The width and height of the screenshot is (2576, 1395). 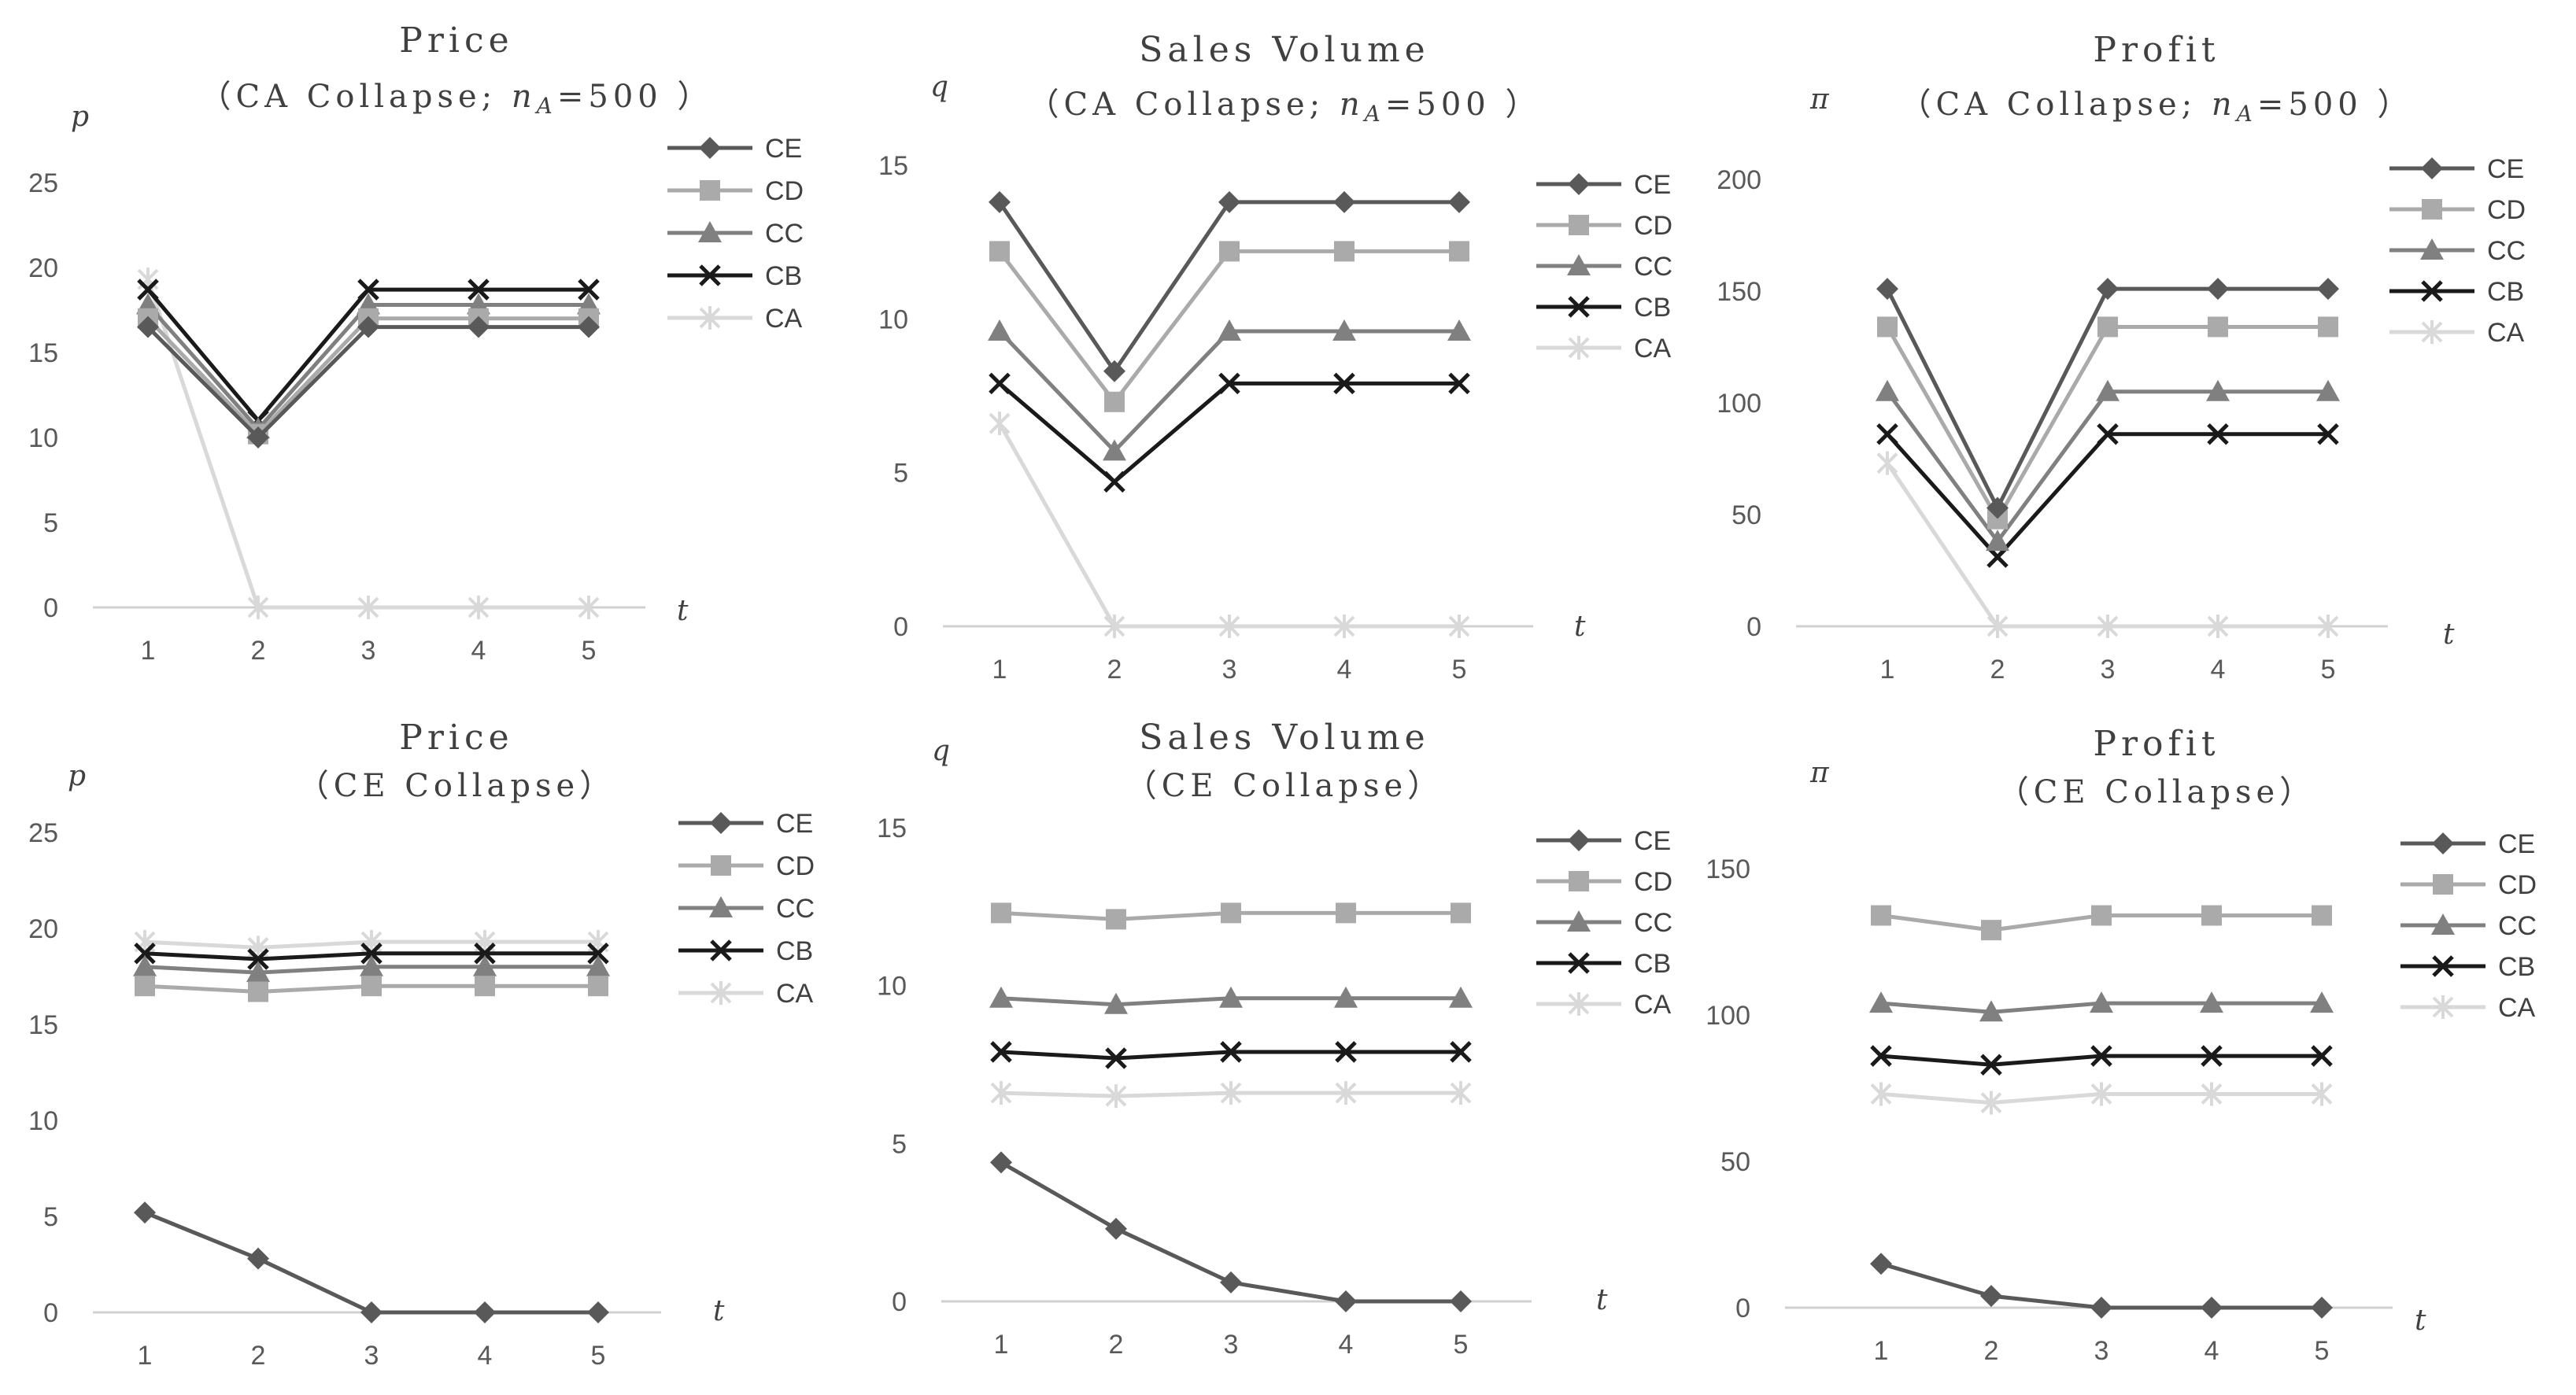 I want to click on y-tick-label: 20, so click(x=43, y=268).